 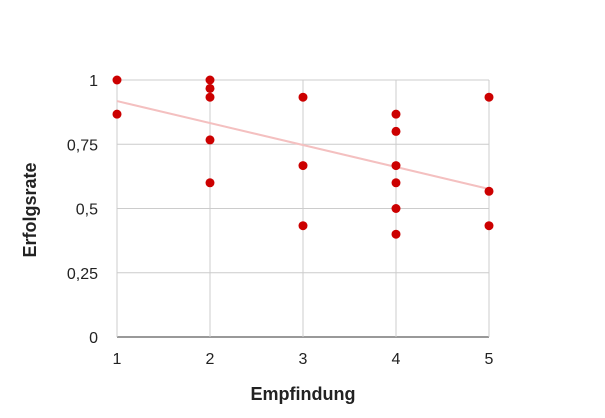 What do you see at coordinates (489, 359) in the screenshot?
I see `x-tick-label: 5` at bounding box center [489, 359].